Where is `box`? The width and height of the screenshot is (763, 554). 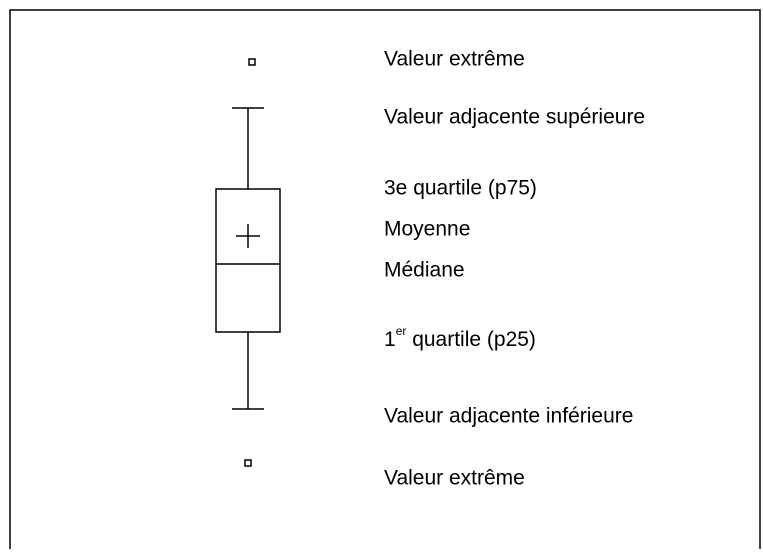
box is located at coordinates (248, 260).